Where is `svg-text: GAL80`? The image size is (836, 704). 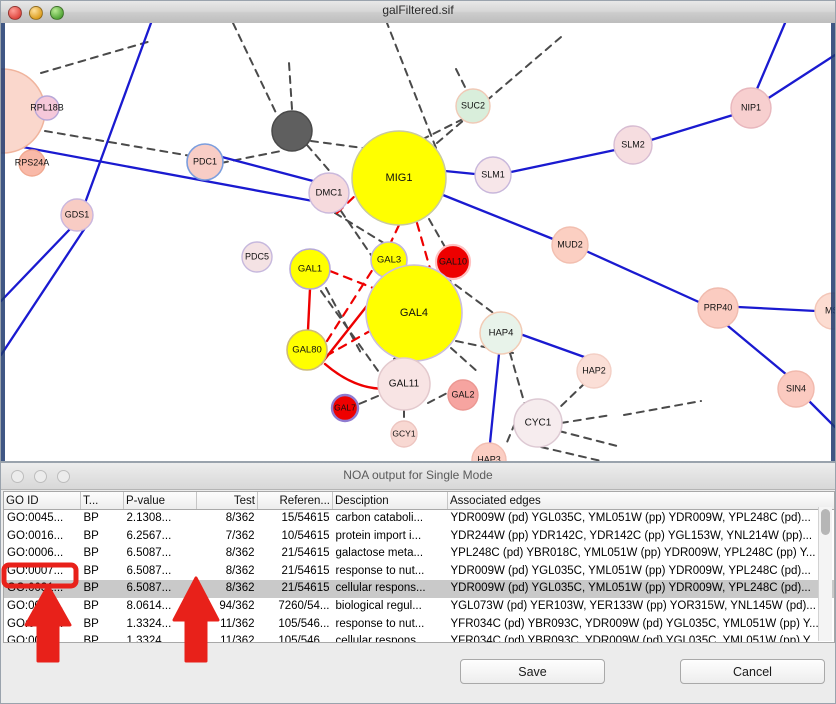
svg-text: GAL80 is located at coordinates (307, 350).